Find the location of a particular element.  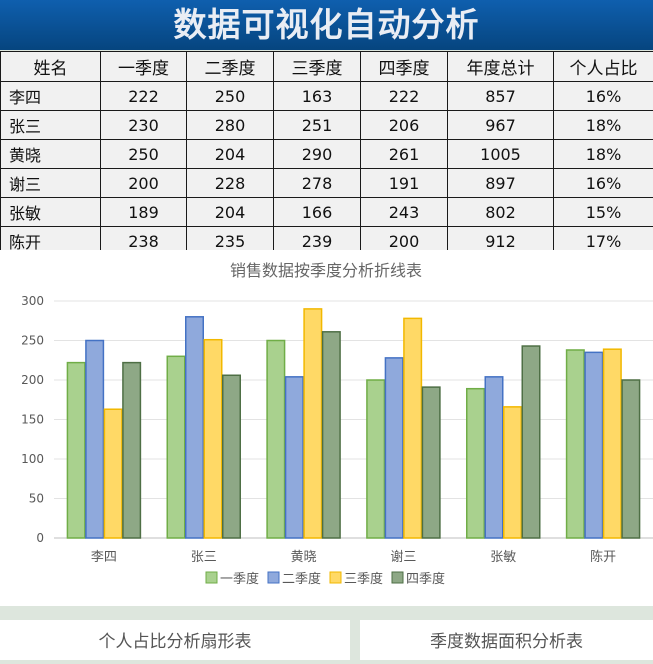

name-cell: 谢三 is located at coordinates (51, 183).